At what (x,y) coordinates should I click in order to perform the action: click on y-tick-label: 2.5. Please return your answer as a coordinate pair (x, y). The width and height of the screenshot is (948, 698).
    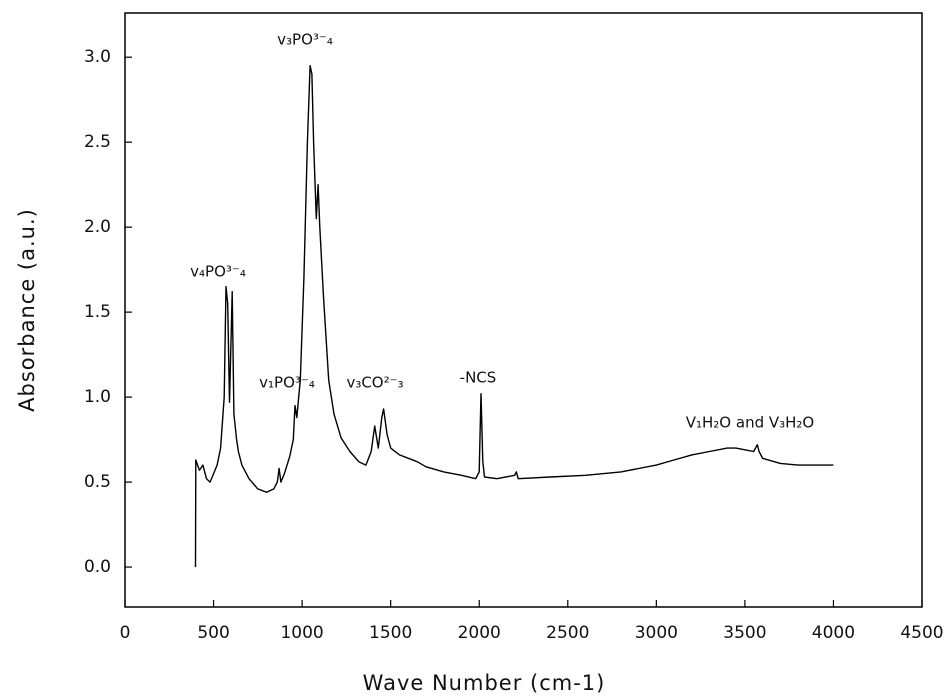
    Looking at the image, I should click on (97, 142).